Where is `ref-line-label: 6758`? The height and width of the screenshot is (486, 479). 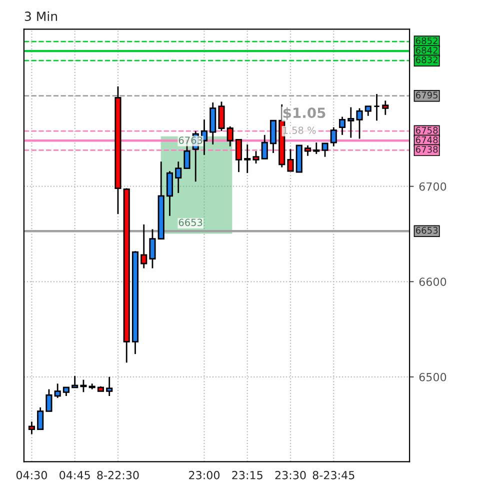 ref-line-label: 6758 is located at coordinates (427, 130).